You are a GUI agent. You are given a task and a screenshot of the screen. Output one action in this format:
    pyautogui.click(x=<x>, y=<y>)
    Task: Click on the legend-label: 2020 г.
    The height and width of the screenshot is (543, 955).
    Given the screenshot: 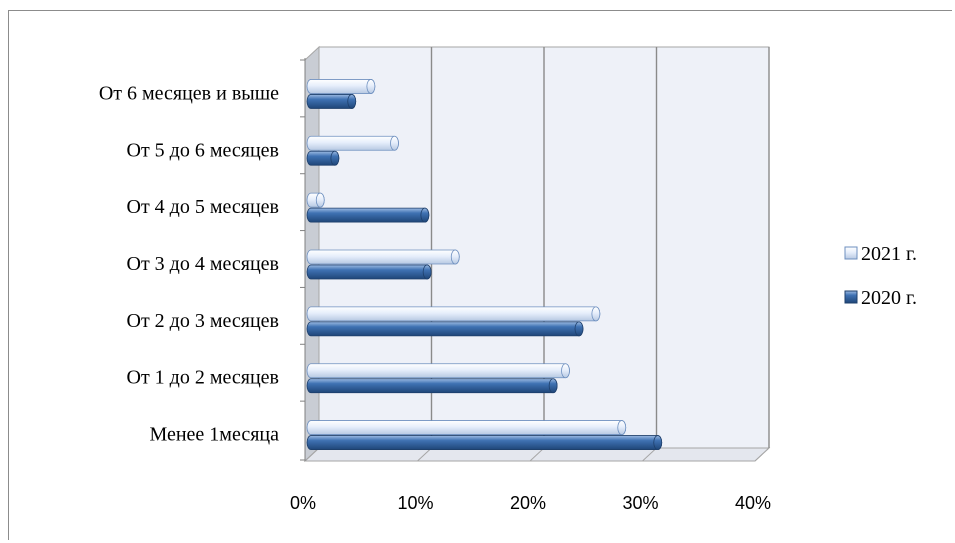 What is the action you would take?
    pyautogui.click(x=889, y=298)
    